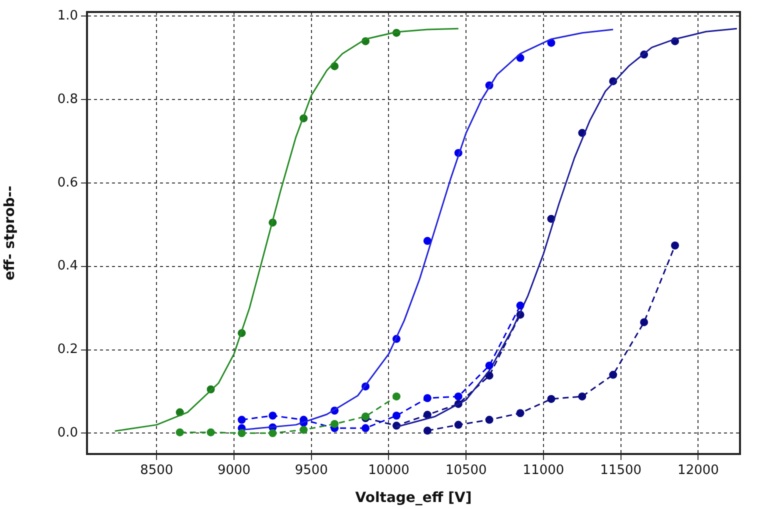 The image size is (759, 509). Describe the element at coordinates (67, 16) in the screenshot. I see `y-tick-label: 1.0` at that location.